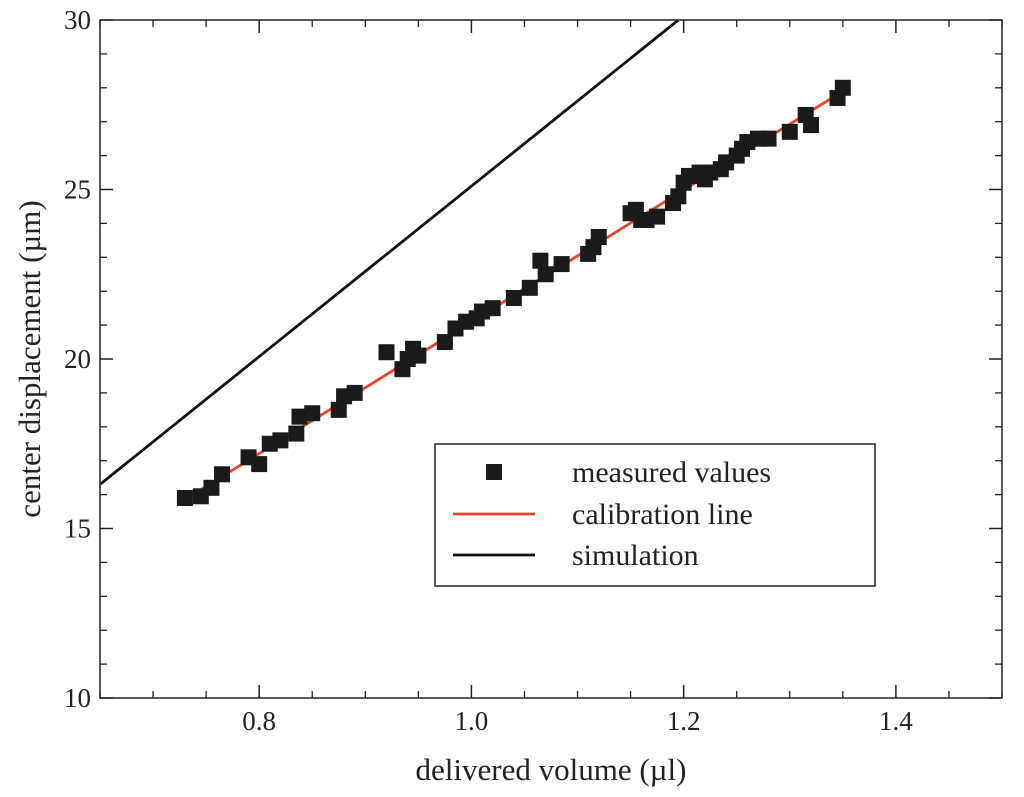  I want to click on y-tick-label: 15, so click(77, 529).